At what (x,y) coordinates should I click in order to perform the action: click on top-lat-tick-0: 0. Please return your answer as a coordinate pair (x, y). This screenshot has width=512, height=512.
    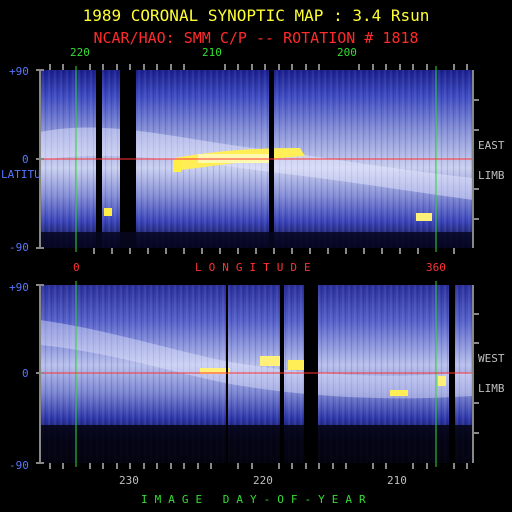
    Looking at the image, I should click on (25, 159).